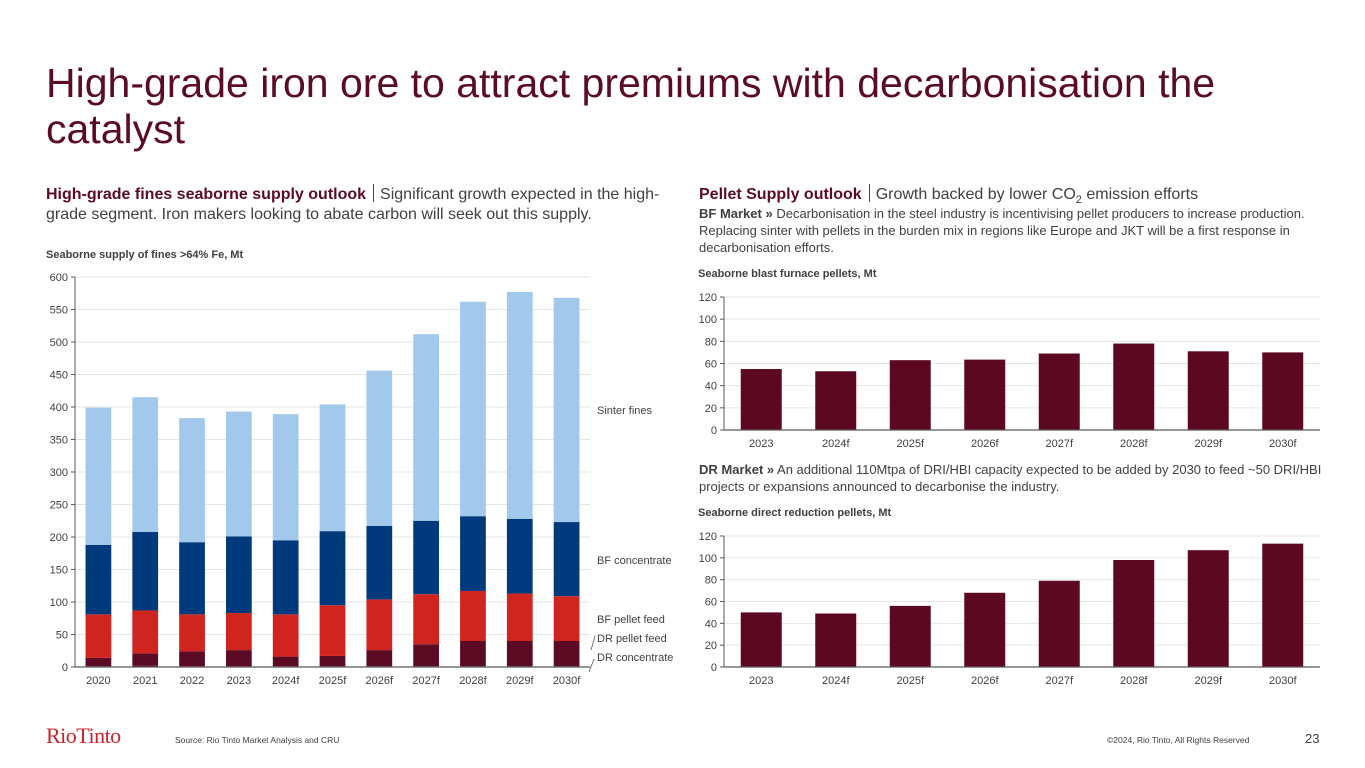  Describe the element at coordinates (736, 213) in the screenshot. I see `bf-market-label: BF Market »` at that location.